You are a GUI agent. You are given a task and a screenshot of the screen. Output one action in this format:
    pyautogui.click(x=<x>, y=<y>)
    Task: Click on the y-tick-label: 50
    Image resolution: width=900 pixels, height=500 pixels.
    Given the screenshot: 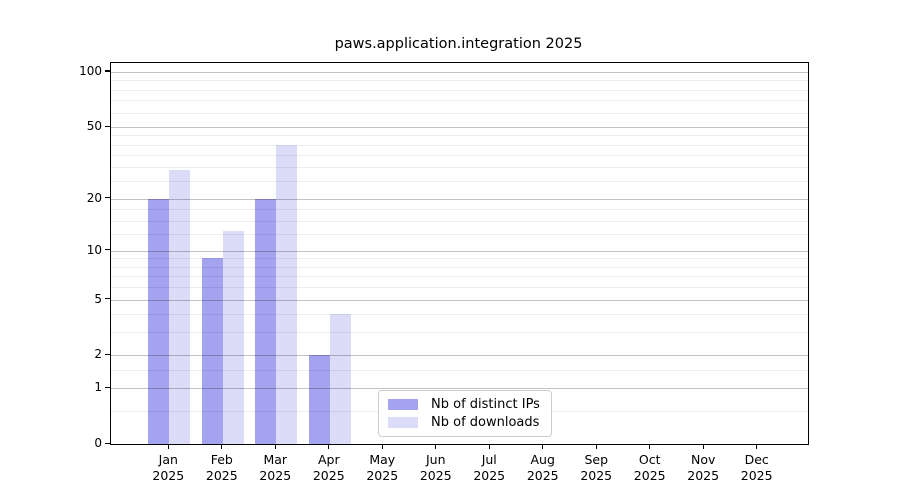 What is the action you would take?
    pyautogui.click(x=94, y=126)
    